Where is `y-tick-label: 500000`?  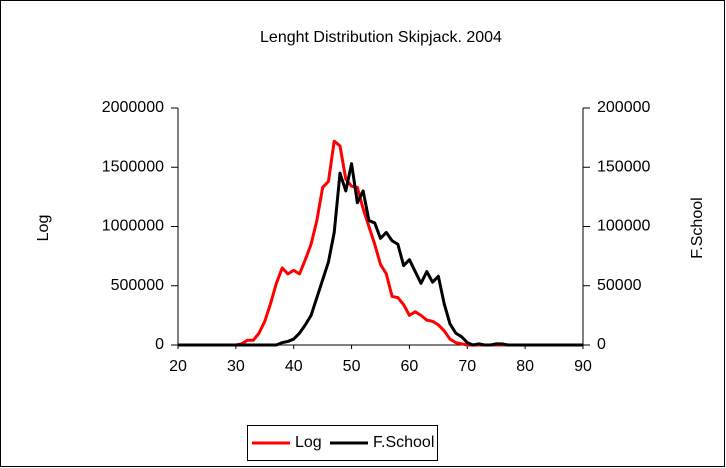
y-tick-label: 500000 is located at coordinates (137, 285).